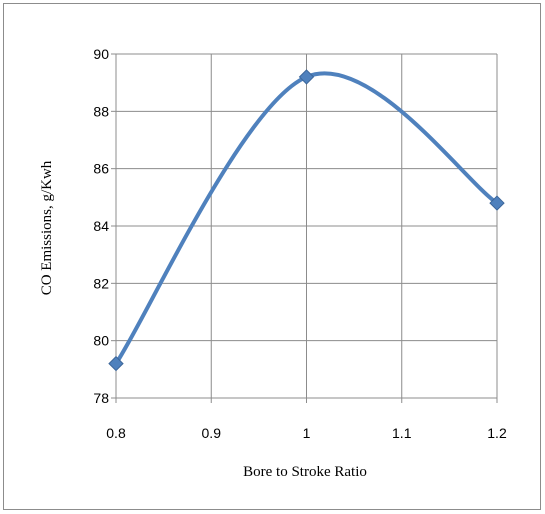  I want to click on y-tick-label: 86, so click(101, 169).